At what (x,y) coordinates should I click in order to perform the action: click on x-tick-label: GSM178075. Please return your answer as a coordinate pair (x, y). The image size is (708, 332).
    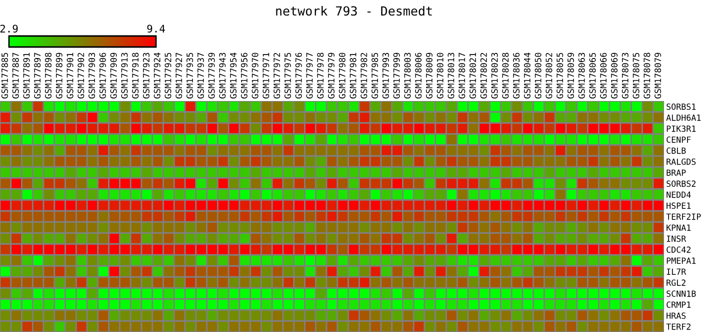
    Looking at the image, I should click on (636, 75).